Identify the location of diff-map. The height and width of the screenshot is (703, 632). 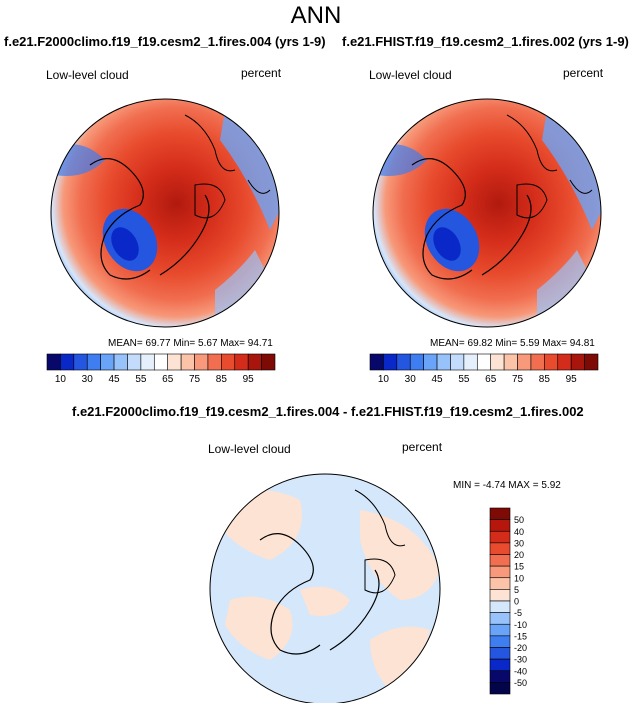
(325, 588).